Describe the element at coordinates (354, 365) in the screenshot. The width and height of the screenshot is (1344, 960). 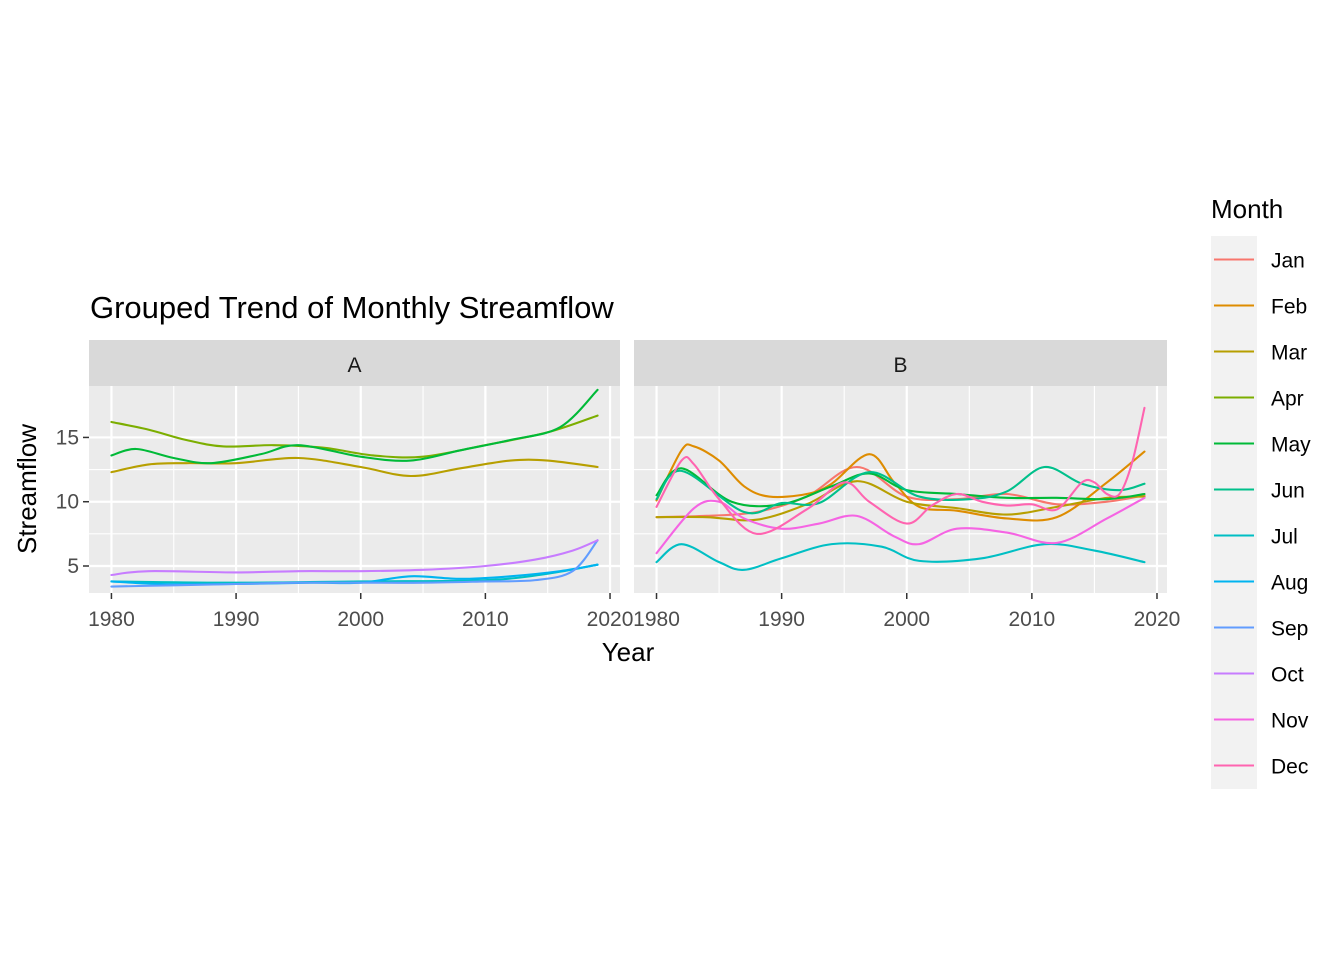
I see `panel-a-label: A` at that location.